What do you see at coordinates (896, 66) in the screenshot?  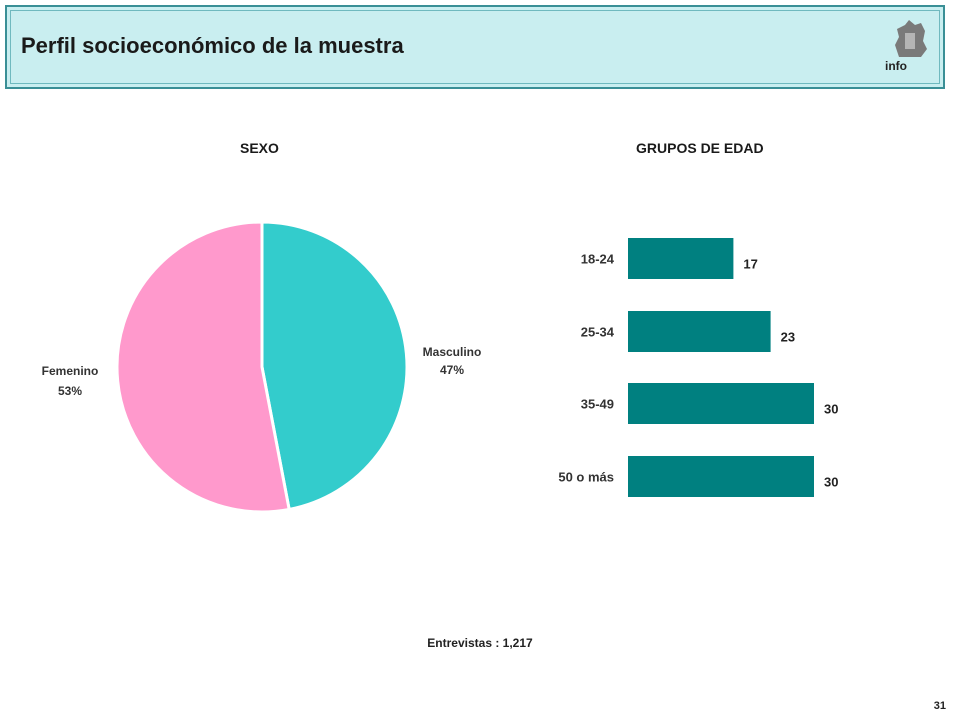 I see `logo-text: info` at bounding box center [896, 66].